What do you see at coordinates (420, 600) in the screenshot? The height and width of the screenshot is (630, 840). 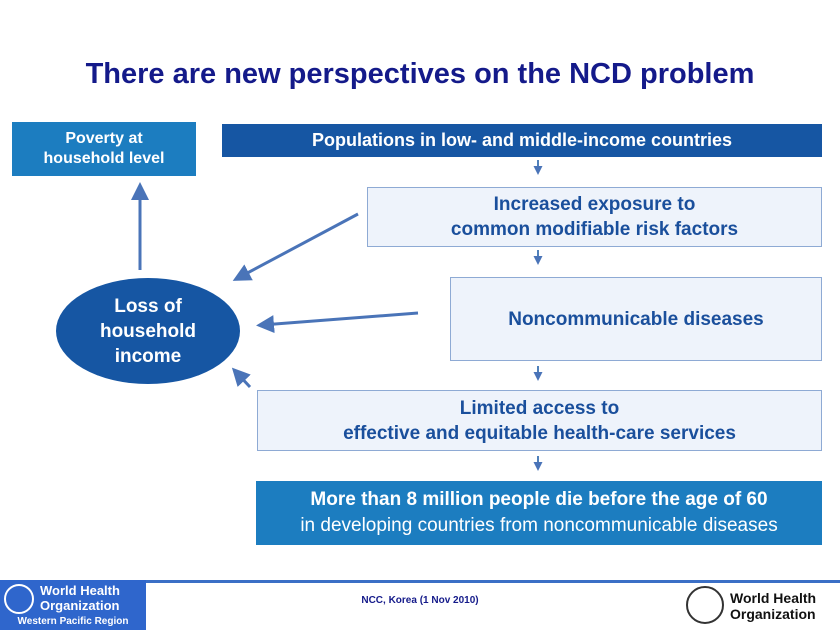 I see `footer-center-text: NCC, Korea (1 Nov 2010)` at bounding box center [420, 600].